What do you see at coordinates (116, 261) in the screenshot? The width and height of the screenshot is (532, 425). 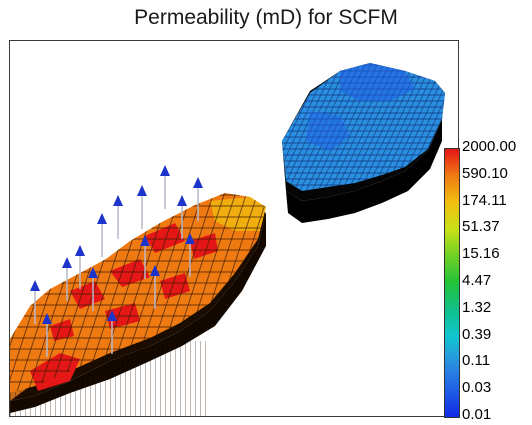 I see `well-markers` at bounding box center [116, 261].